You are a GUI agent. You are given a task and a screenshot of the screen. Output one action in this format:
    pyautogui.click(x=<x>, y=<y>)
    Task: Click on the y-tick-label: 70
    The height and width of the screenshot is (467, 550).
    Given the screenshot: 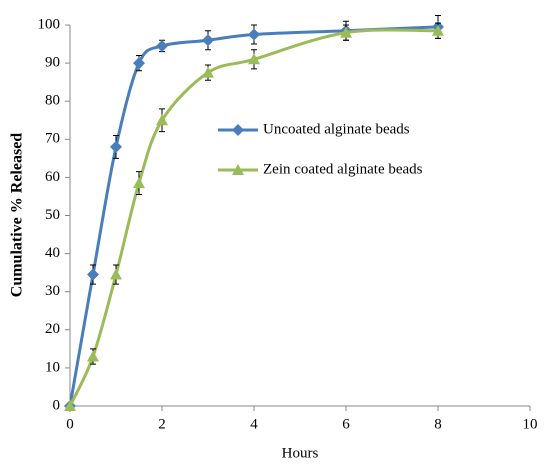 What is the action you would take?
    pyautogui.click(x=52, y=139)
    